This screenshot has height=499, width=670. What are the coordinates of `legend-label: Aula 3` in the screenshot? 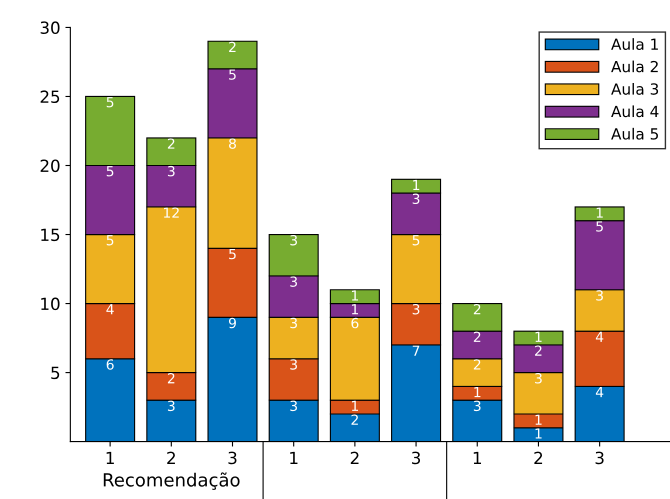 It's located at (634, 88).